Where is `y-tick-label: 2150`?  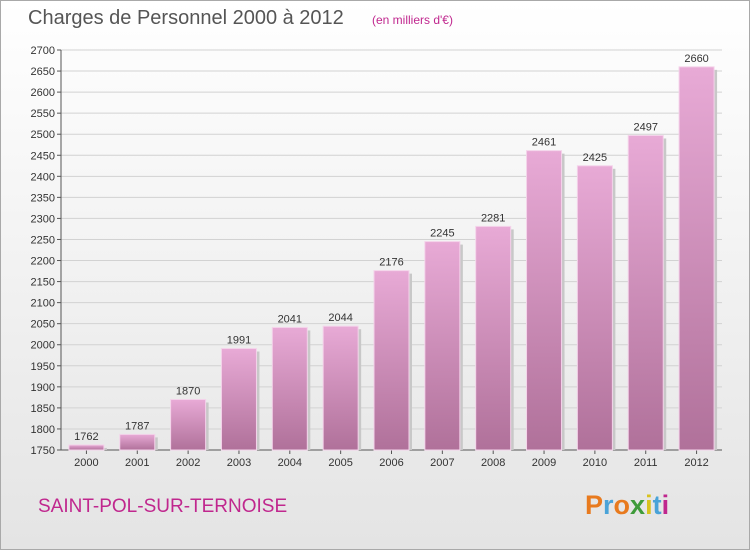
y-tick-label: 2150 is located at coordinates (43, 283).